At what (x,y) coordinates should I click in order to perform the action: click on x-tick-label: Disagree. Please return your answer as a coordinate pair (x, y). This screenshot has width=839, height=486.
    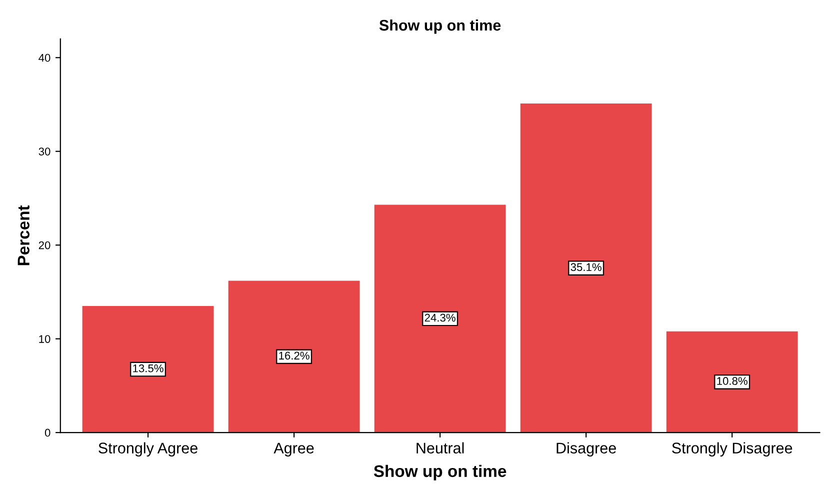
    Looking at the image, I should click on (586, 449).